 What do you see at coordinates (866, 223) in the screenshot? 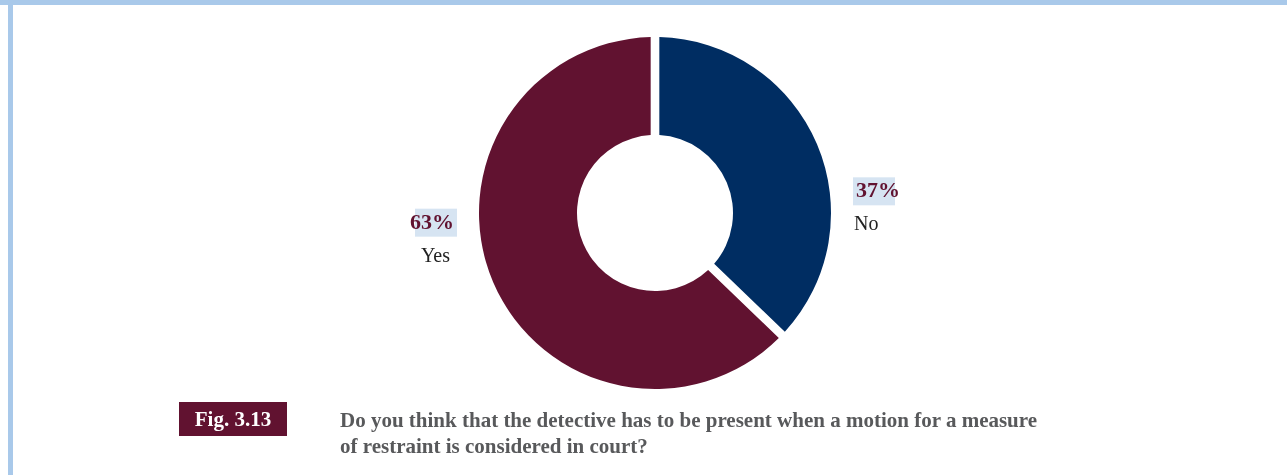
I see `slice-label: No` at bounding box center [866, 223].